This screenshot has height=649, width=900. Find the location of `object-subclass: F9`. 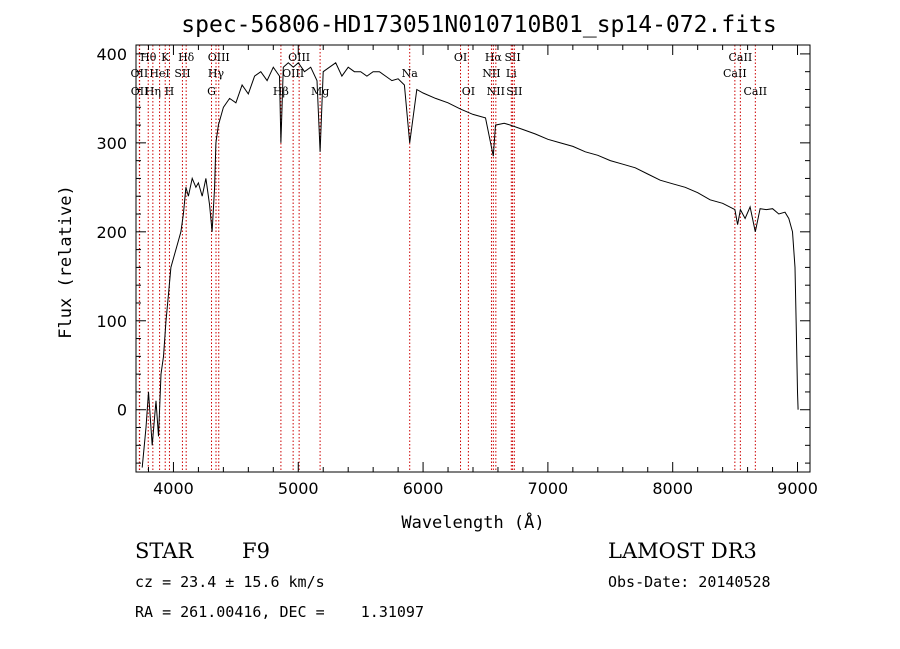

object-subclass: F9 is located at coordinates (256, 551).